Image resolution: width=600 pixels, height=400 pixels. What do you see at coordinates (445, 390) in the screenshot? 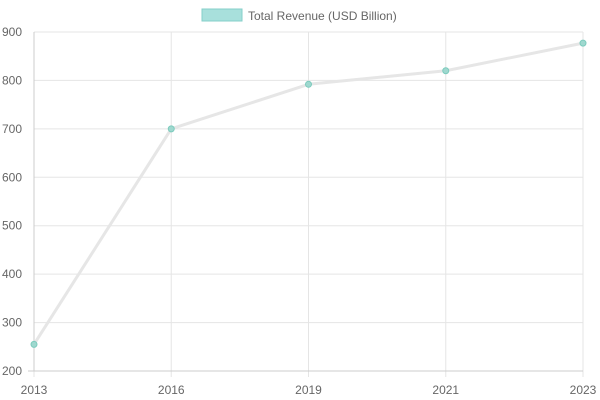
I see `x-tick-label: 2021` at bounding box center [445, 390].